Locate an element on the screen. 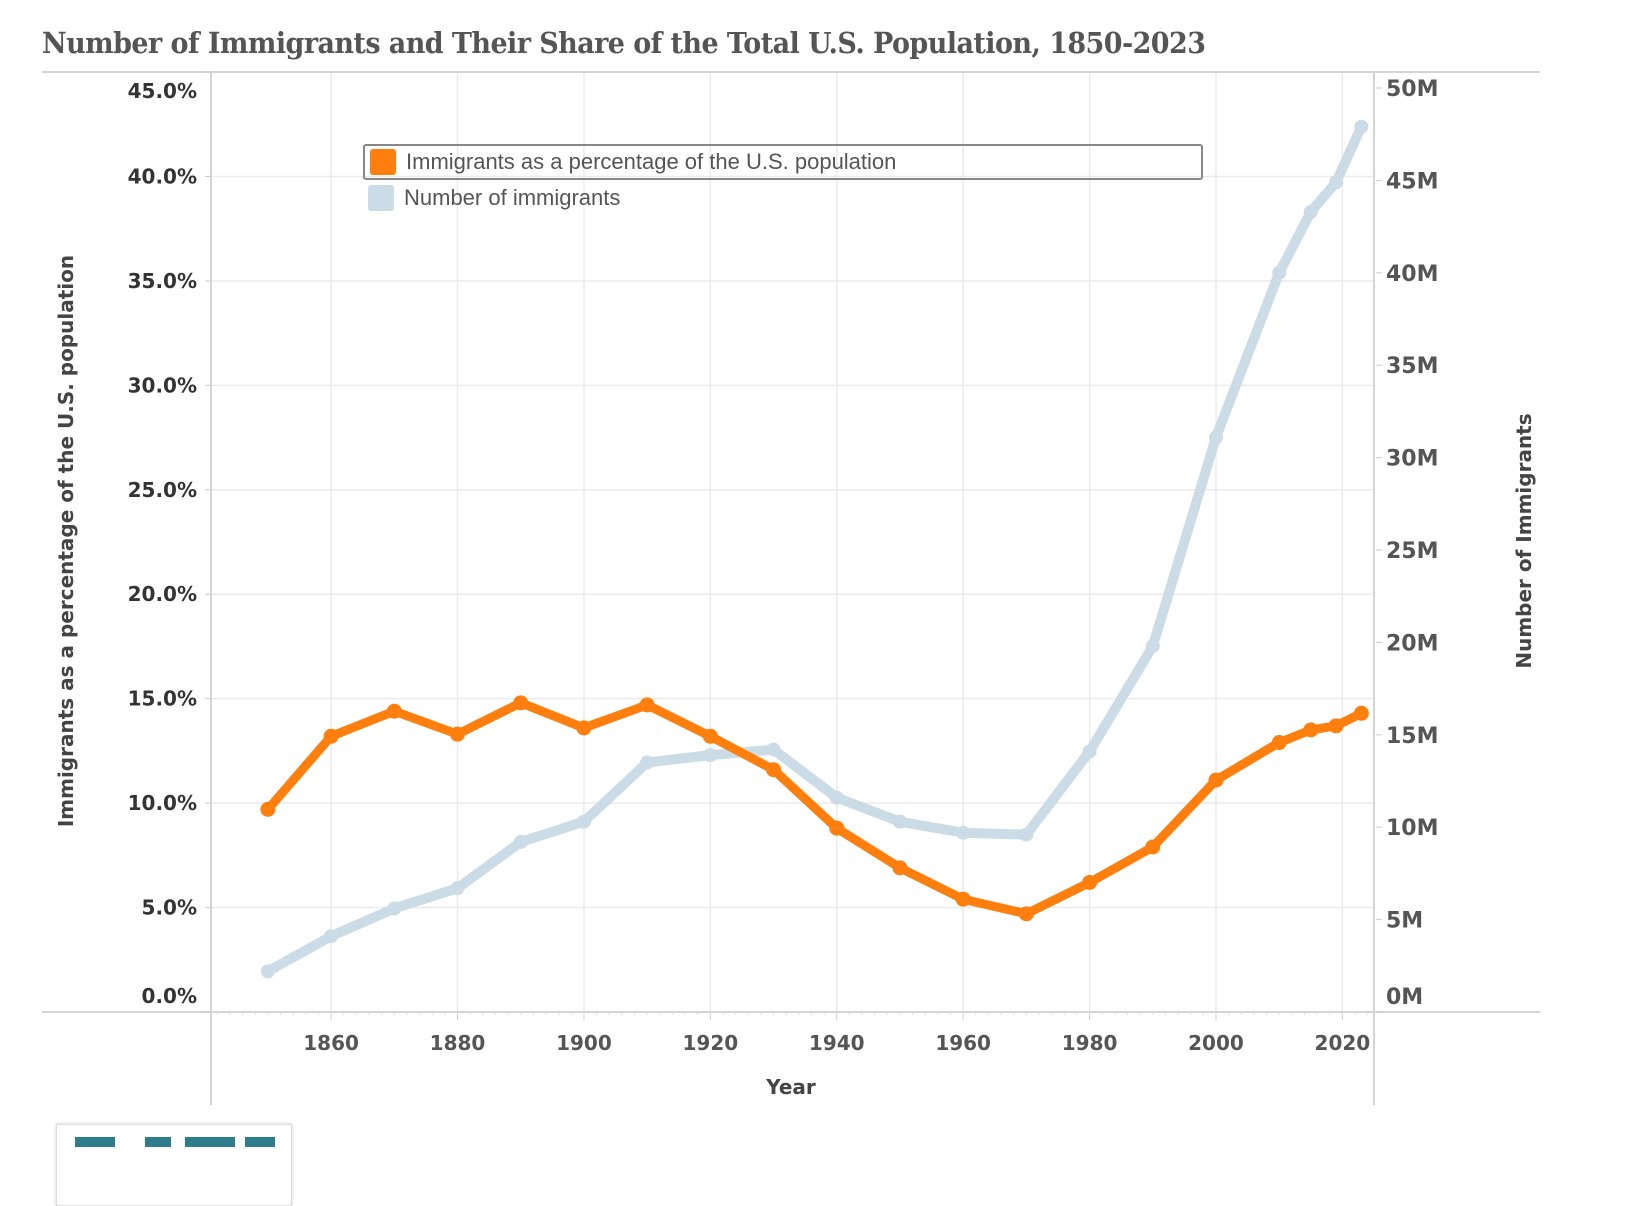 The image size is (1637, 1206). y-right-tick-label: 20M is located at coordinates (1412, 643).